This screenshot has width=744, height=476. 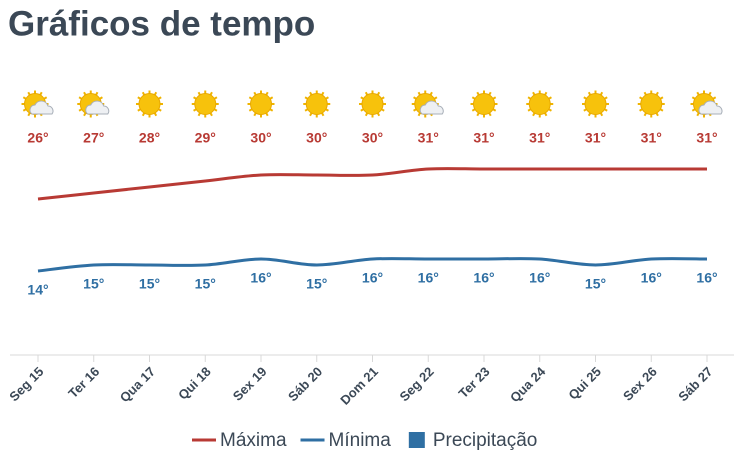 What do you see at coordinates (695, 384) in the screenshot?
I see `x-tick-label: Sáb 27` at bounding box center [695, 384].